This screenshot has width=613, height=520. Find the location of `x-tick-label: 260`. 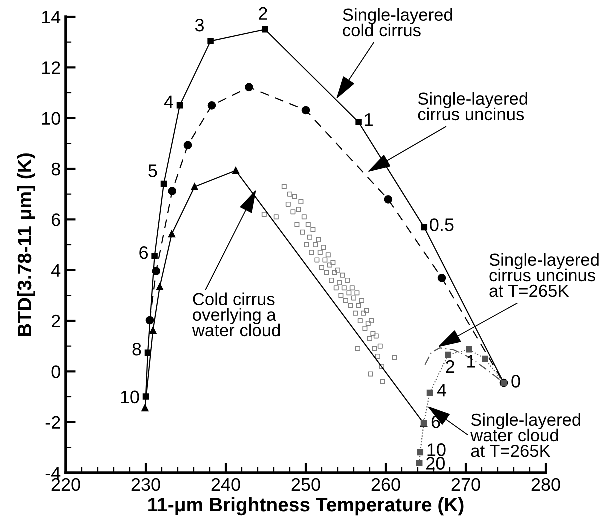

x-tick-label: 260 is located at coordinates (386, 485).